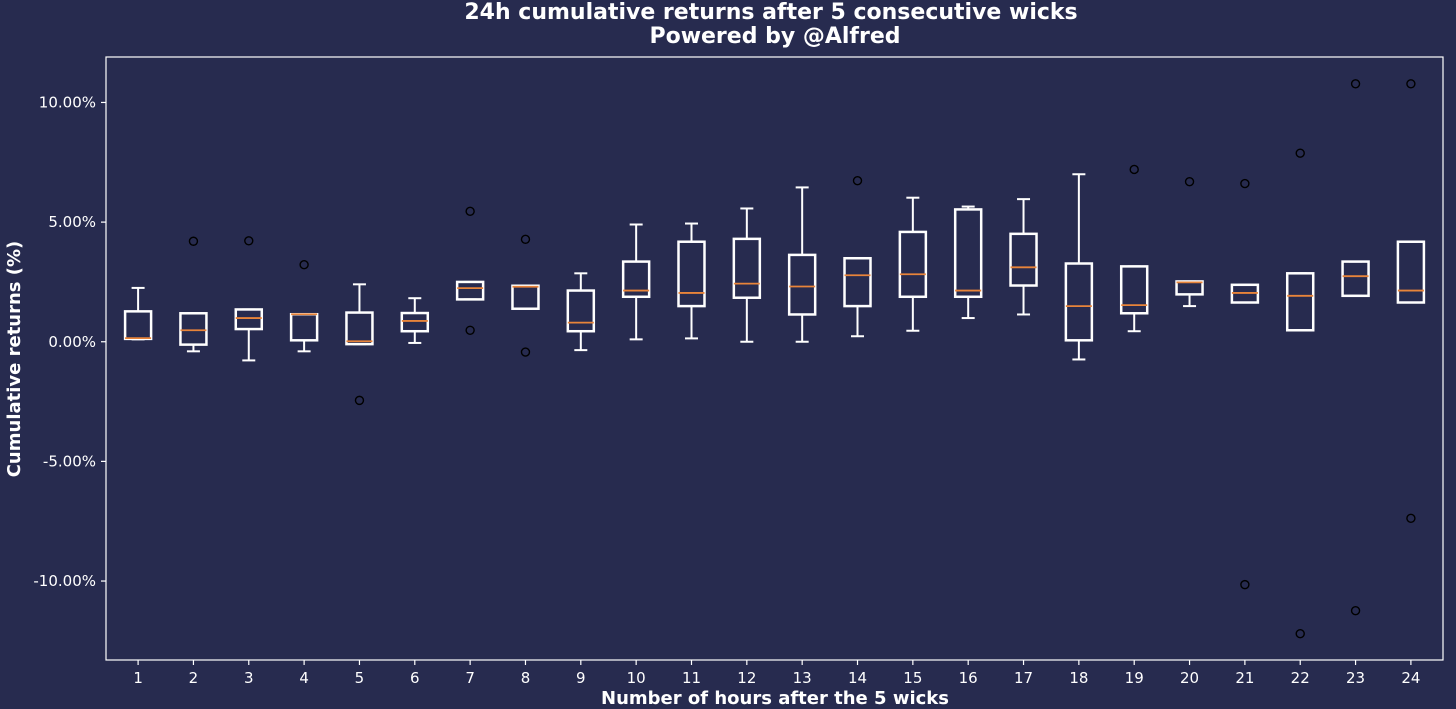 The width and height of the screenshot is (1456, 709). What do you see at coordinates (360, 678) in the screenshot?
I see `x-tick-label: 5` at bounding box center [360, 678].